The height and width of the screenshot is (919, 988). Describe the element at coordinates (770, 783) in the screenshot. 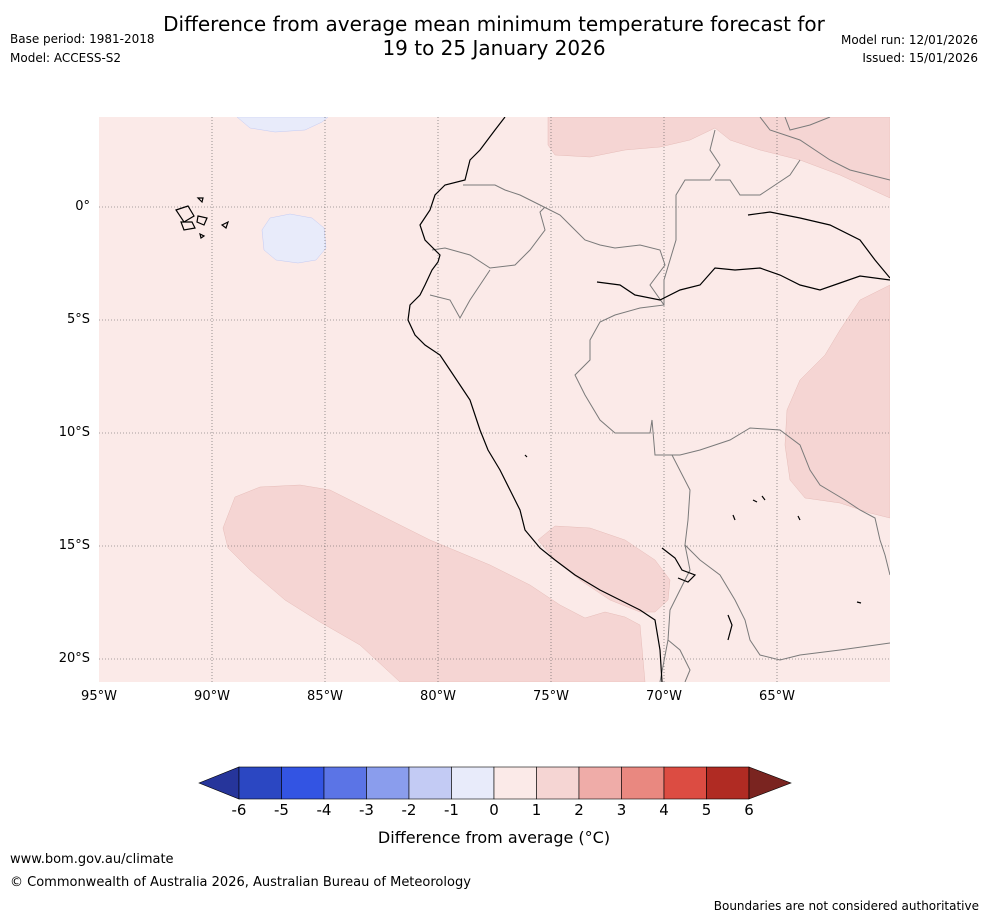

I see `colorbar-arrow-high` at that location.